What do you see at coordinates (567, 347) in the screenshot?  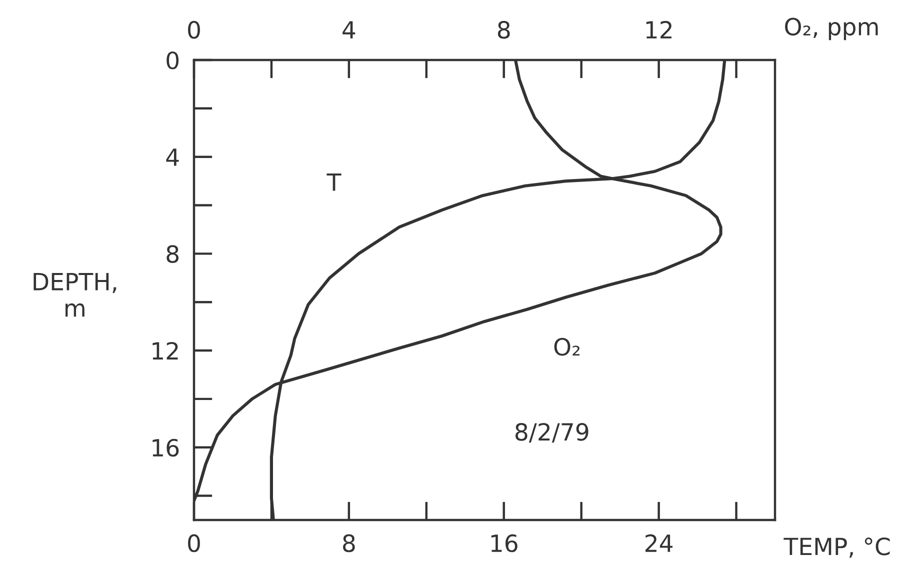 I see `series-label: O₂` at bounding box center [567, 347].